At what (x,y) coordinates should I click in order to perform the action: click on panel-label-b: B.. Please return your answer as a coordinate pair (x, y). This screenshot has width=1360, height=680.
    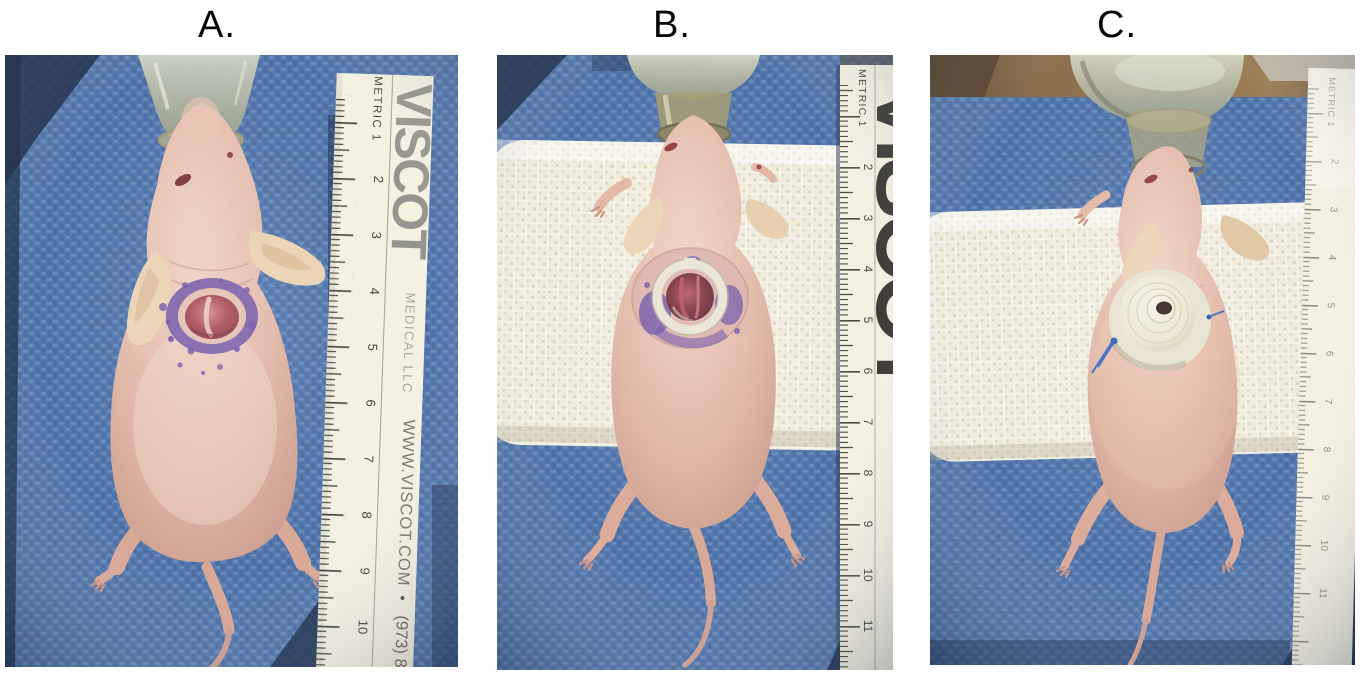
    Looking at the image, I should click on (672, 25).